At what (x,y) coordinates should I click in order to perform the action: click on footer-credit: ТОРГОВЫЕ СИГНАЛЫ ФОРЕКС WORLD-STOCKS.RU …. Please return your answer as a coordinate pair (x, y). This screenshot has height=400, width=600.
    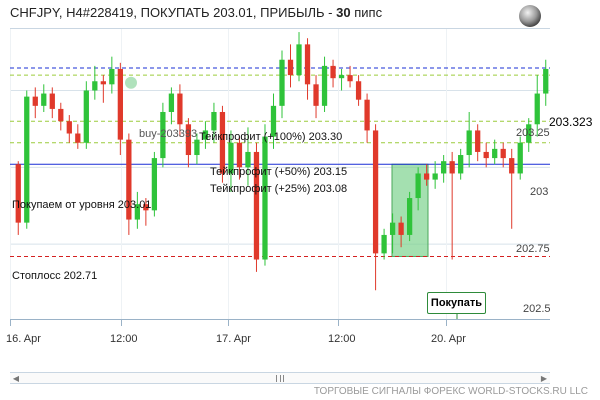
    Looking at the image, I should click on (450, 391).